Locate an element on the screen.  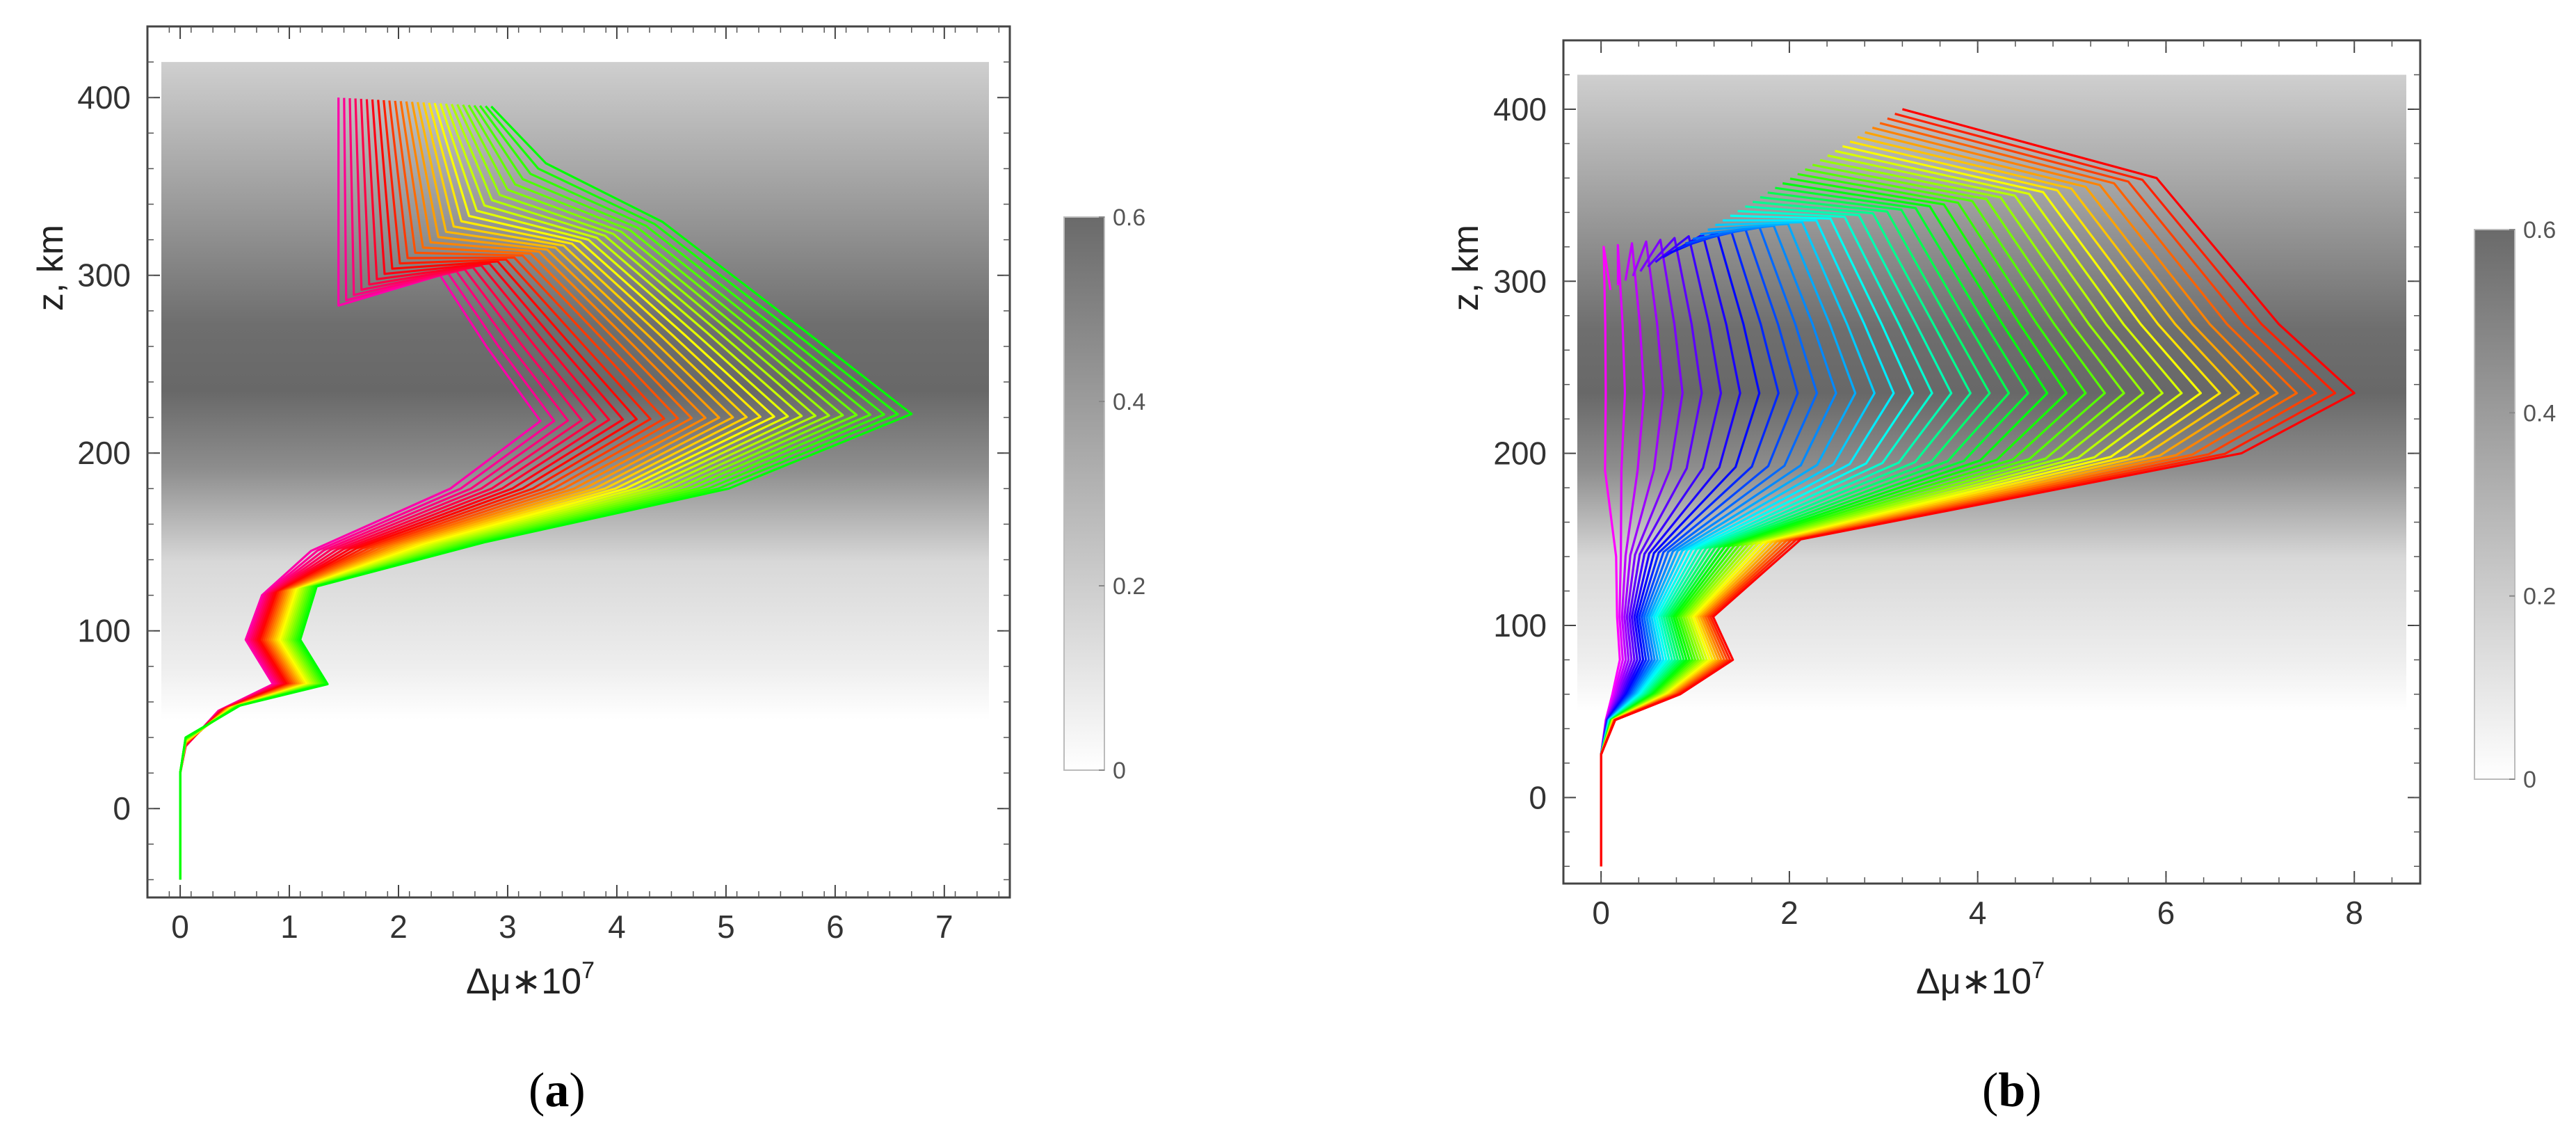
y-axis-label-a: z, km is located at coordinates (51, 268).